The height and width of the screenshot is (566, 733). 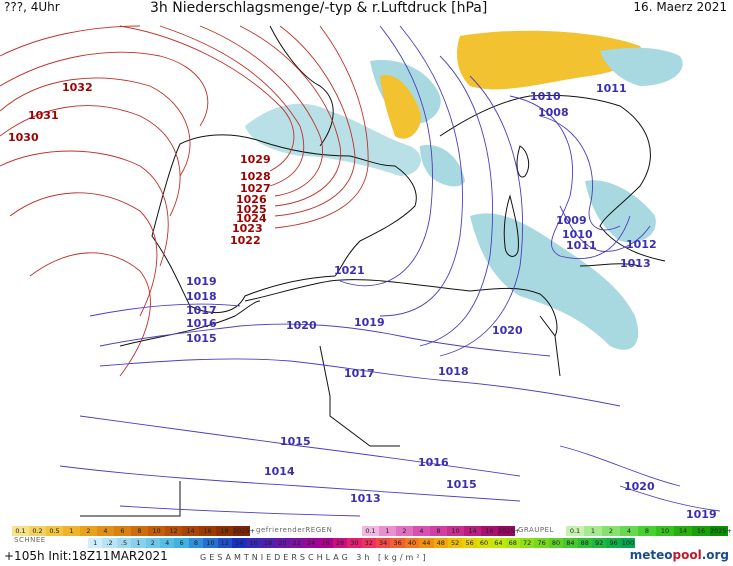 I want to click on legend-swatch: 0.2, so click(x=37, y=531).